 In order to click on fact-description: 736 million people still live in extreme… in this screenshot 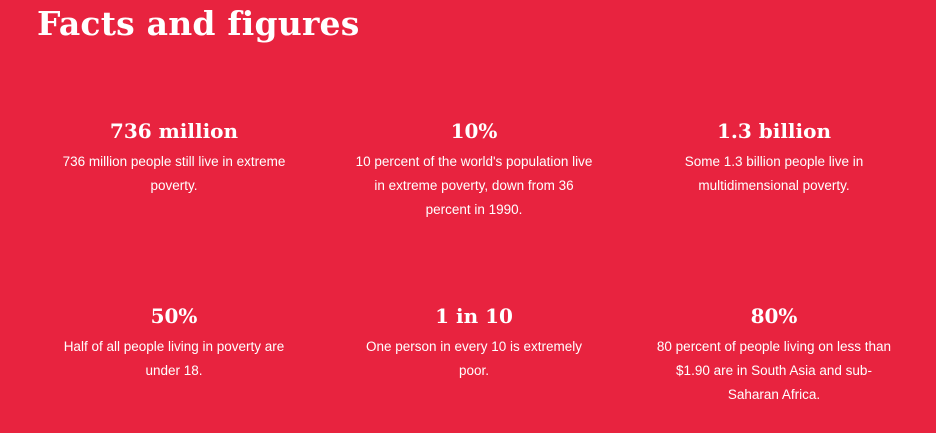, I will do `click(174, 173)`.